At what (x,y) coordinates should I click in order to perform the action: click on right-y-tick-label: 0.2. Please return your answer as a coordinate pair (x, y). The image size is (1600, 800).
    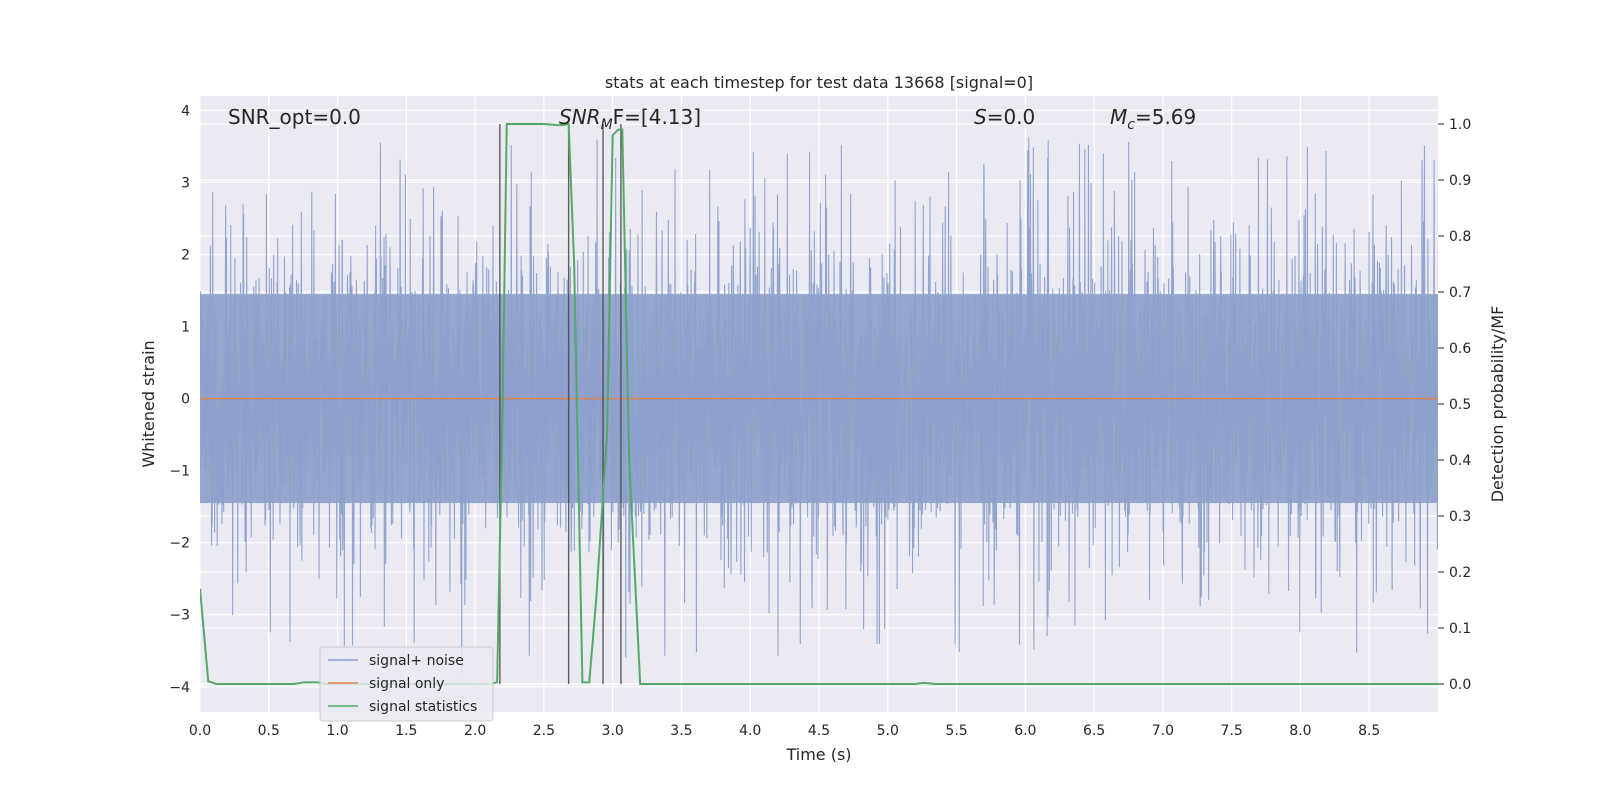
    Looking at the image, I should click on (1460, 573).